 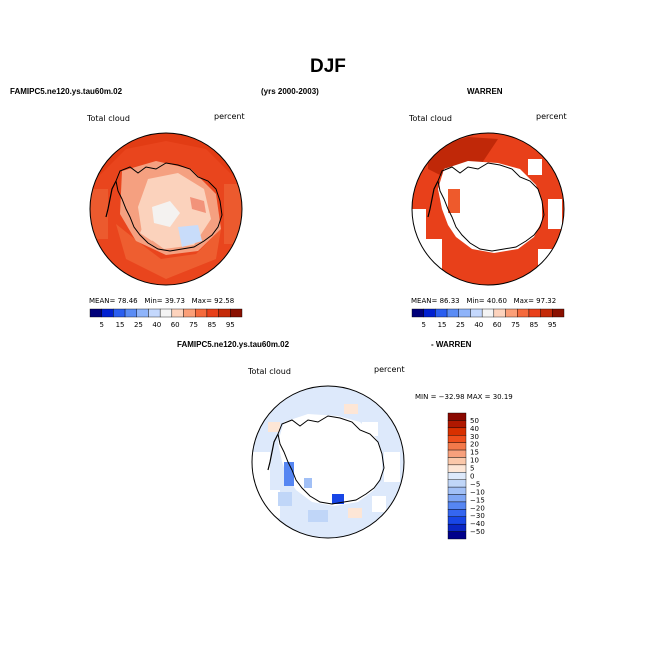 What do you see at coordinates (389, 369) in the screenshot?
I see `panel3-units-label: percent` at bounding box center [389, 369].